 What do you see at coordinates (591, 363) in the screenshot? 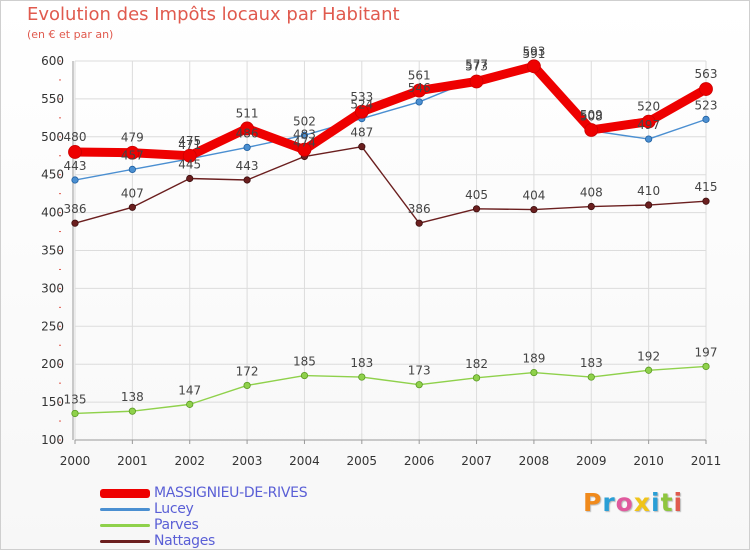
I see `data-label-parves-2009: 183` at bounding box center [591, 363].